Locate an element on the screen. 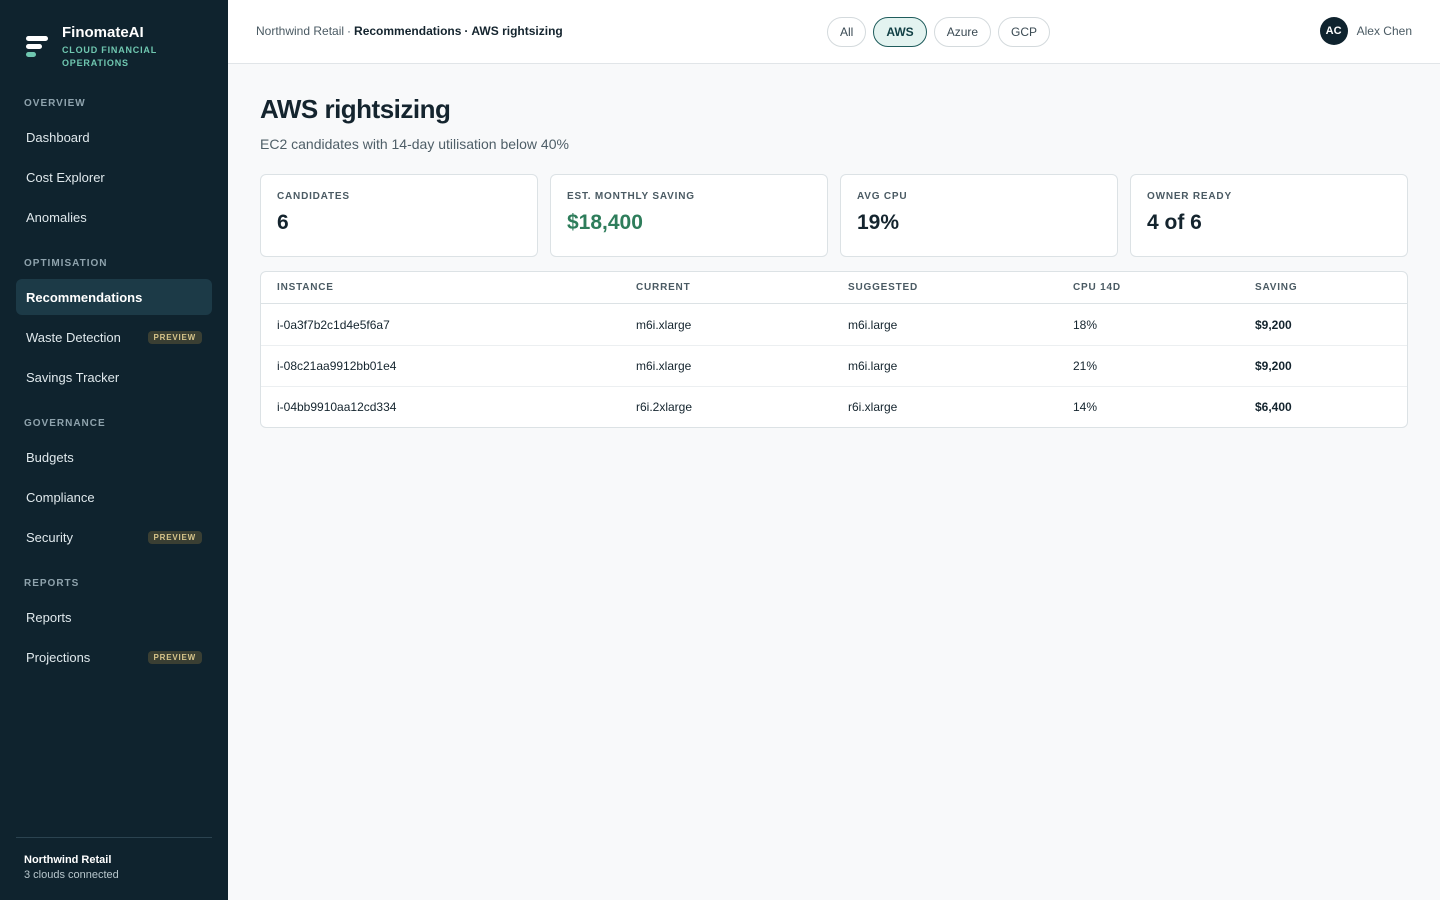  filter-pill: Azure is located at coordinates (962, 32).